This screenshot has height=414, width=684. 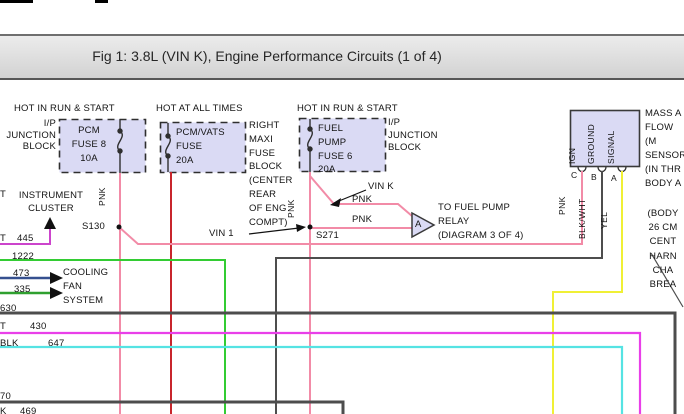 I want to click on pcm-fuse8-label: PCM FUSE 8 10A, so click(x=89, y=144).